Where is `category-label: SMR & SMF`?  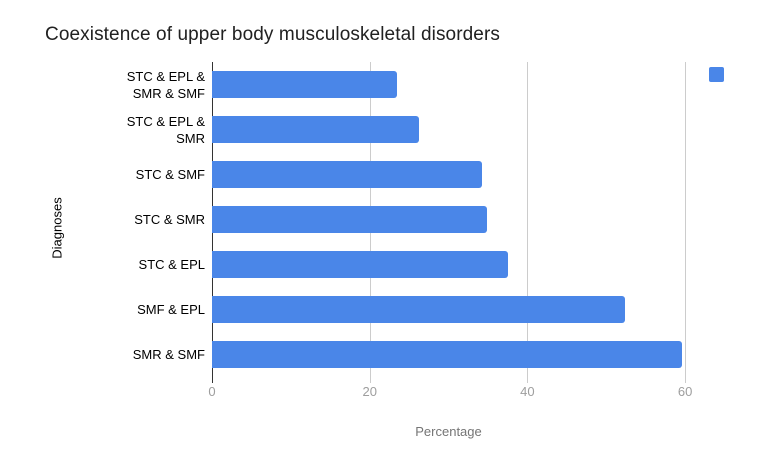
category-label: SMR & SMF is located at coordinates (168, 354).